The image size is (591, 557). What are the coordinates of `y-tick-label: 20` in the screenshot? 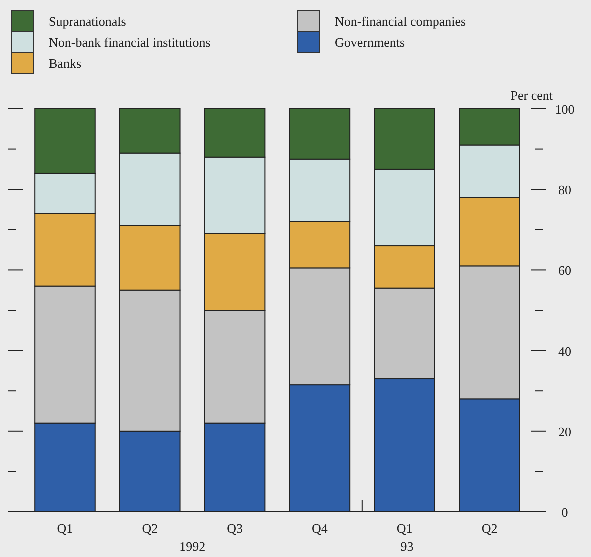 It's located at (565, 432).